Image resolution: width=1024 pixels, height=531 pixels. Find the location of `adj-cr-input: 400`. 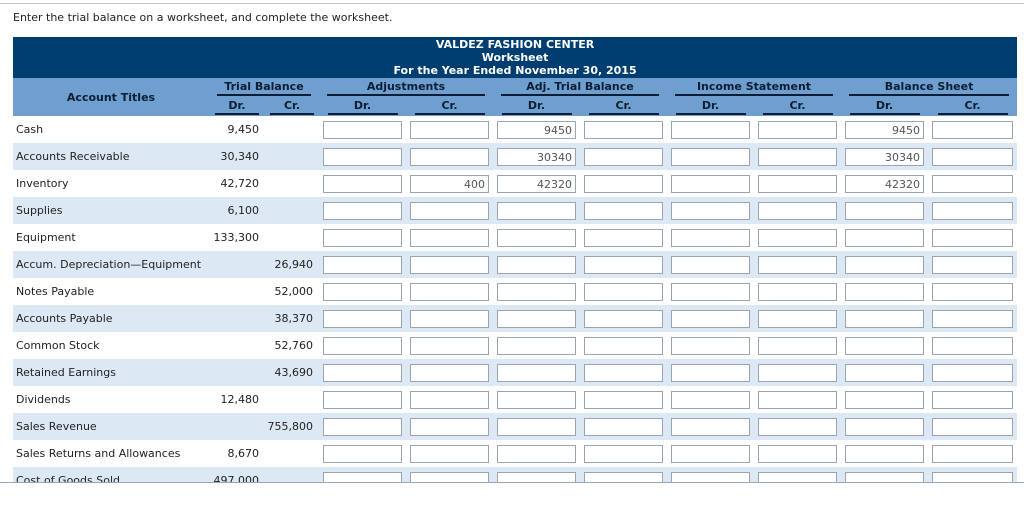

adj-cr-input: 400 is located at coordinates (449, 183).